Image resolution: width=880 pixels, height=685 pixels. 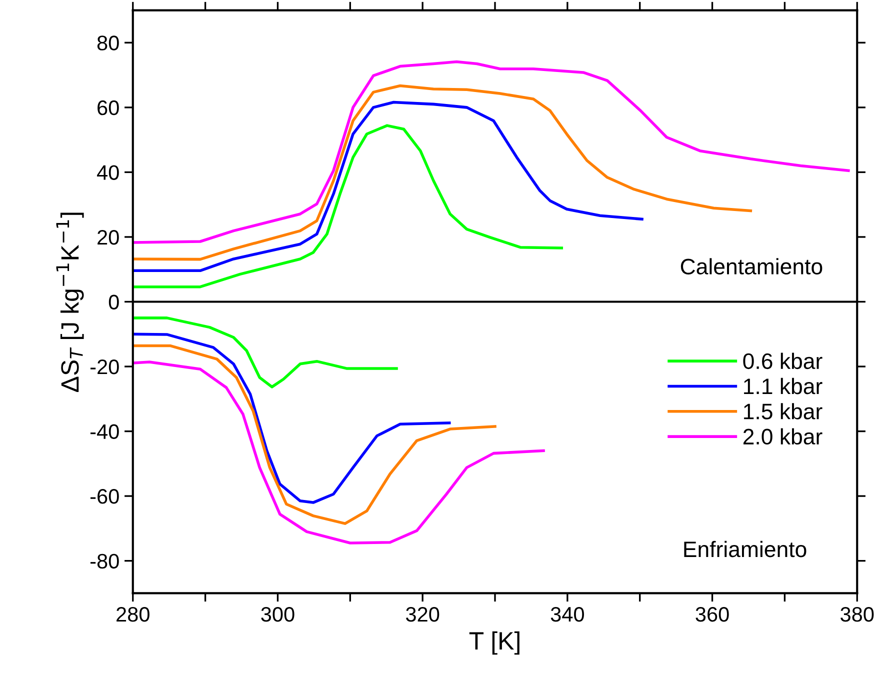 I want to click on annotation: Enfriamiento, so click(x=745, y=549).